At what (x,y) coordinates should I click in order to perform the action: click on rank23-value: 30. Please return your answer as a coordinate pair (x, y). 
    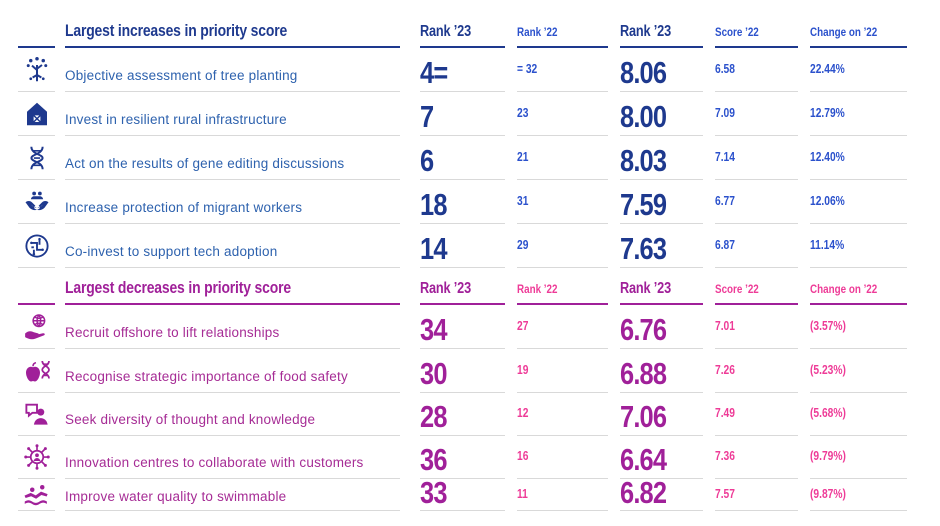
    Looking at the image, I should click on (462, 371).